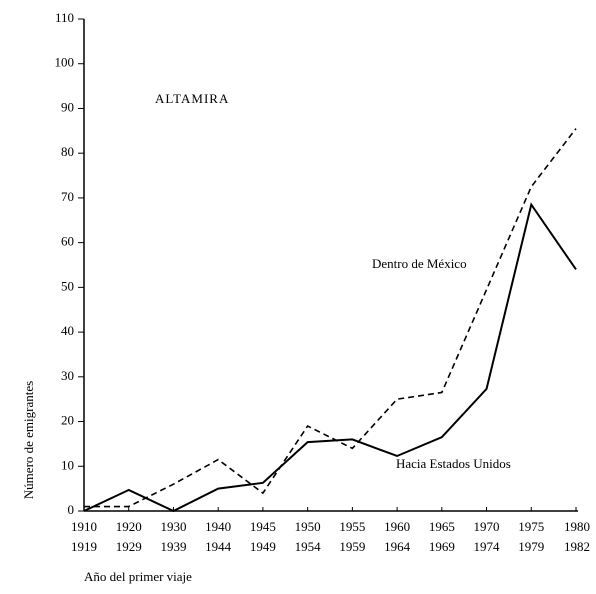  Describe the element at coordinates (138, 576) in the screenshot. I see `x-axis-label: Año del primer viaje` at that location.